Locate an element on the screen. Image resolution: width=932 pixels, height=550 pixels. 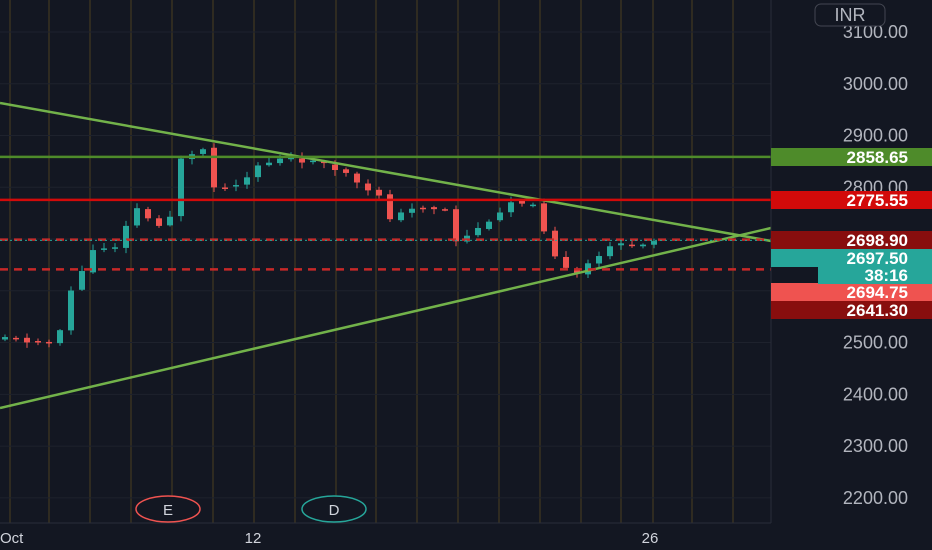
price-tag-label: 2641.30 is located at coordinates (877, 310).